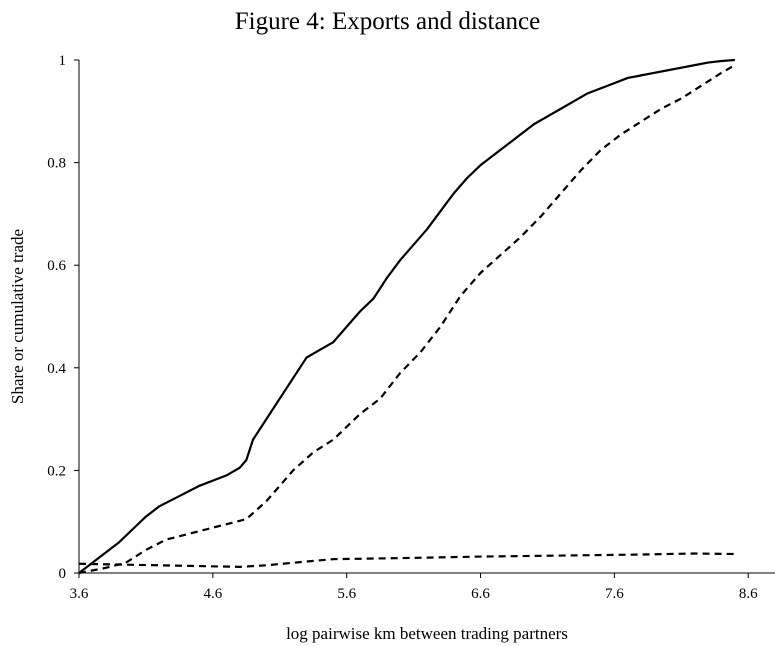  What do you see at coordinates (346, 594) in the screenshot?
I see `x-tick-label: 5.6` at bounding box center [346, 594].